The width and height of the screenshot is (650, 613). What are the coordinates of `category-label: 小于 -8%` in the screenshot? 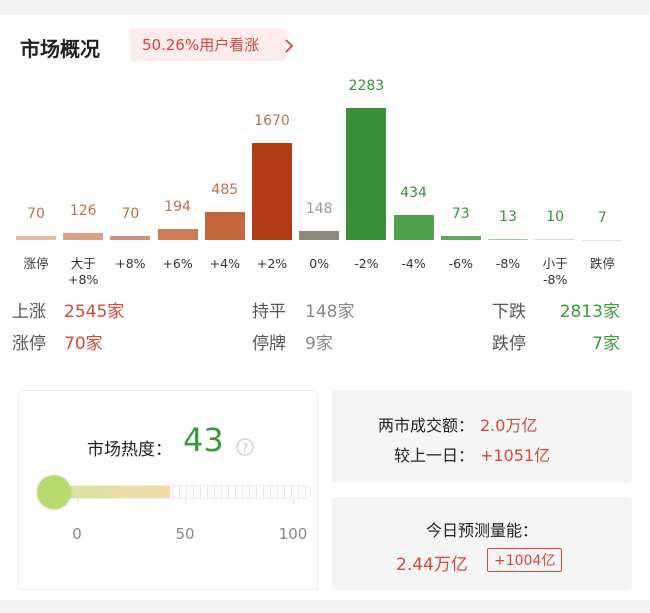 It's located at (555, 271).